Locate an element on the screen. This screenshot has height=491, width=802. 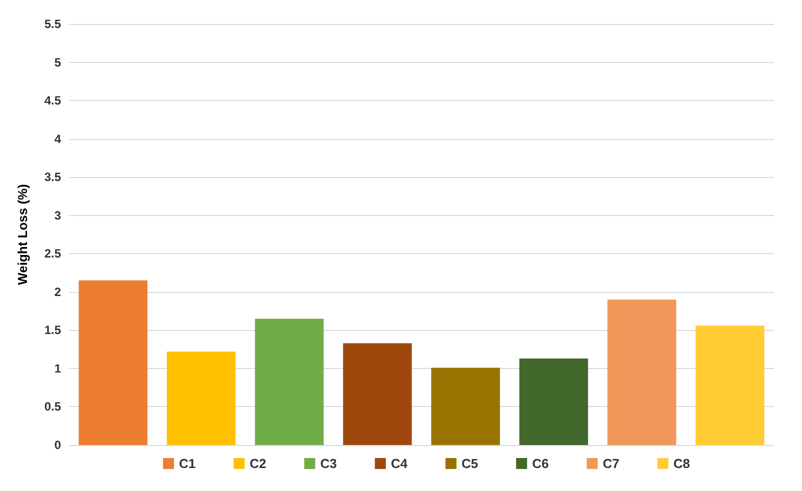
legend-label: C2 is located at coordinates (258, 463).